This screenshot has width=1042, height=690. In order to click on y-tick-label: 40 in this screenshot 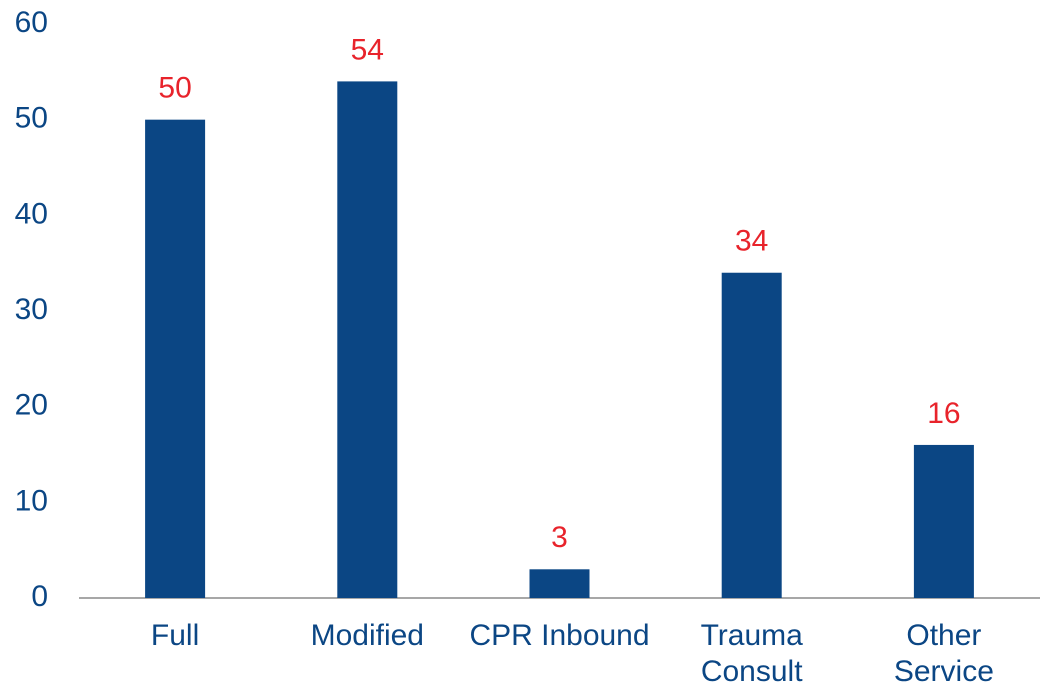, I will do `click(31, 213)`.